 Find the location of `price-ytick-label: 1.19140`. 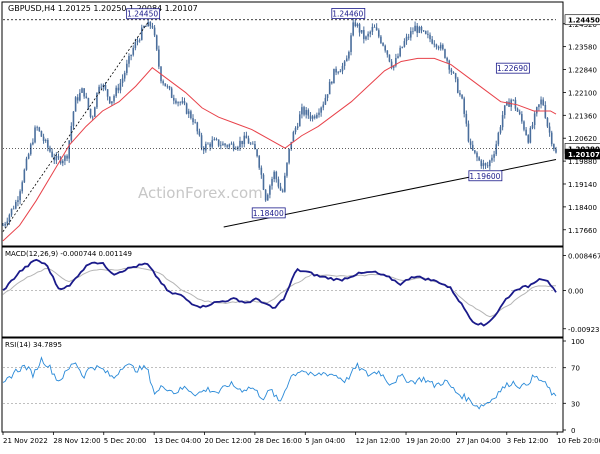

price-ytick-label: 1.19140 is located at coordinates (582, 185).